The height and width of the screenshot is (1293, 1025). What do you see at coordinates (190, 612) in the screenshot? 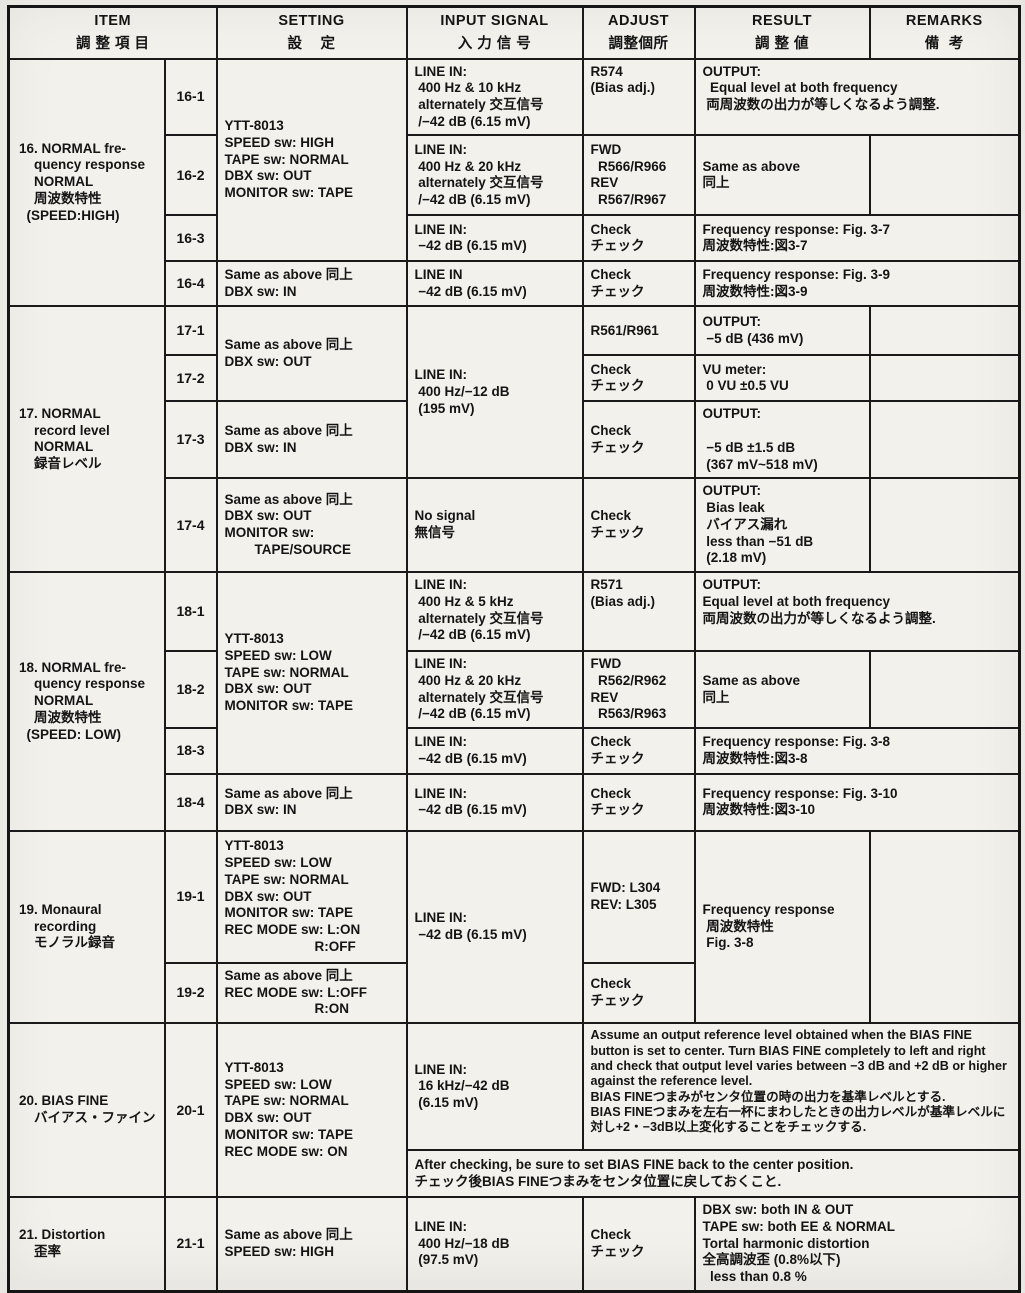
I see `row-18-1-number: 18-1` at bounding box center [190, 612].